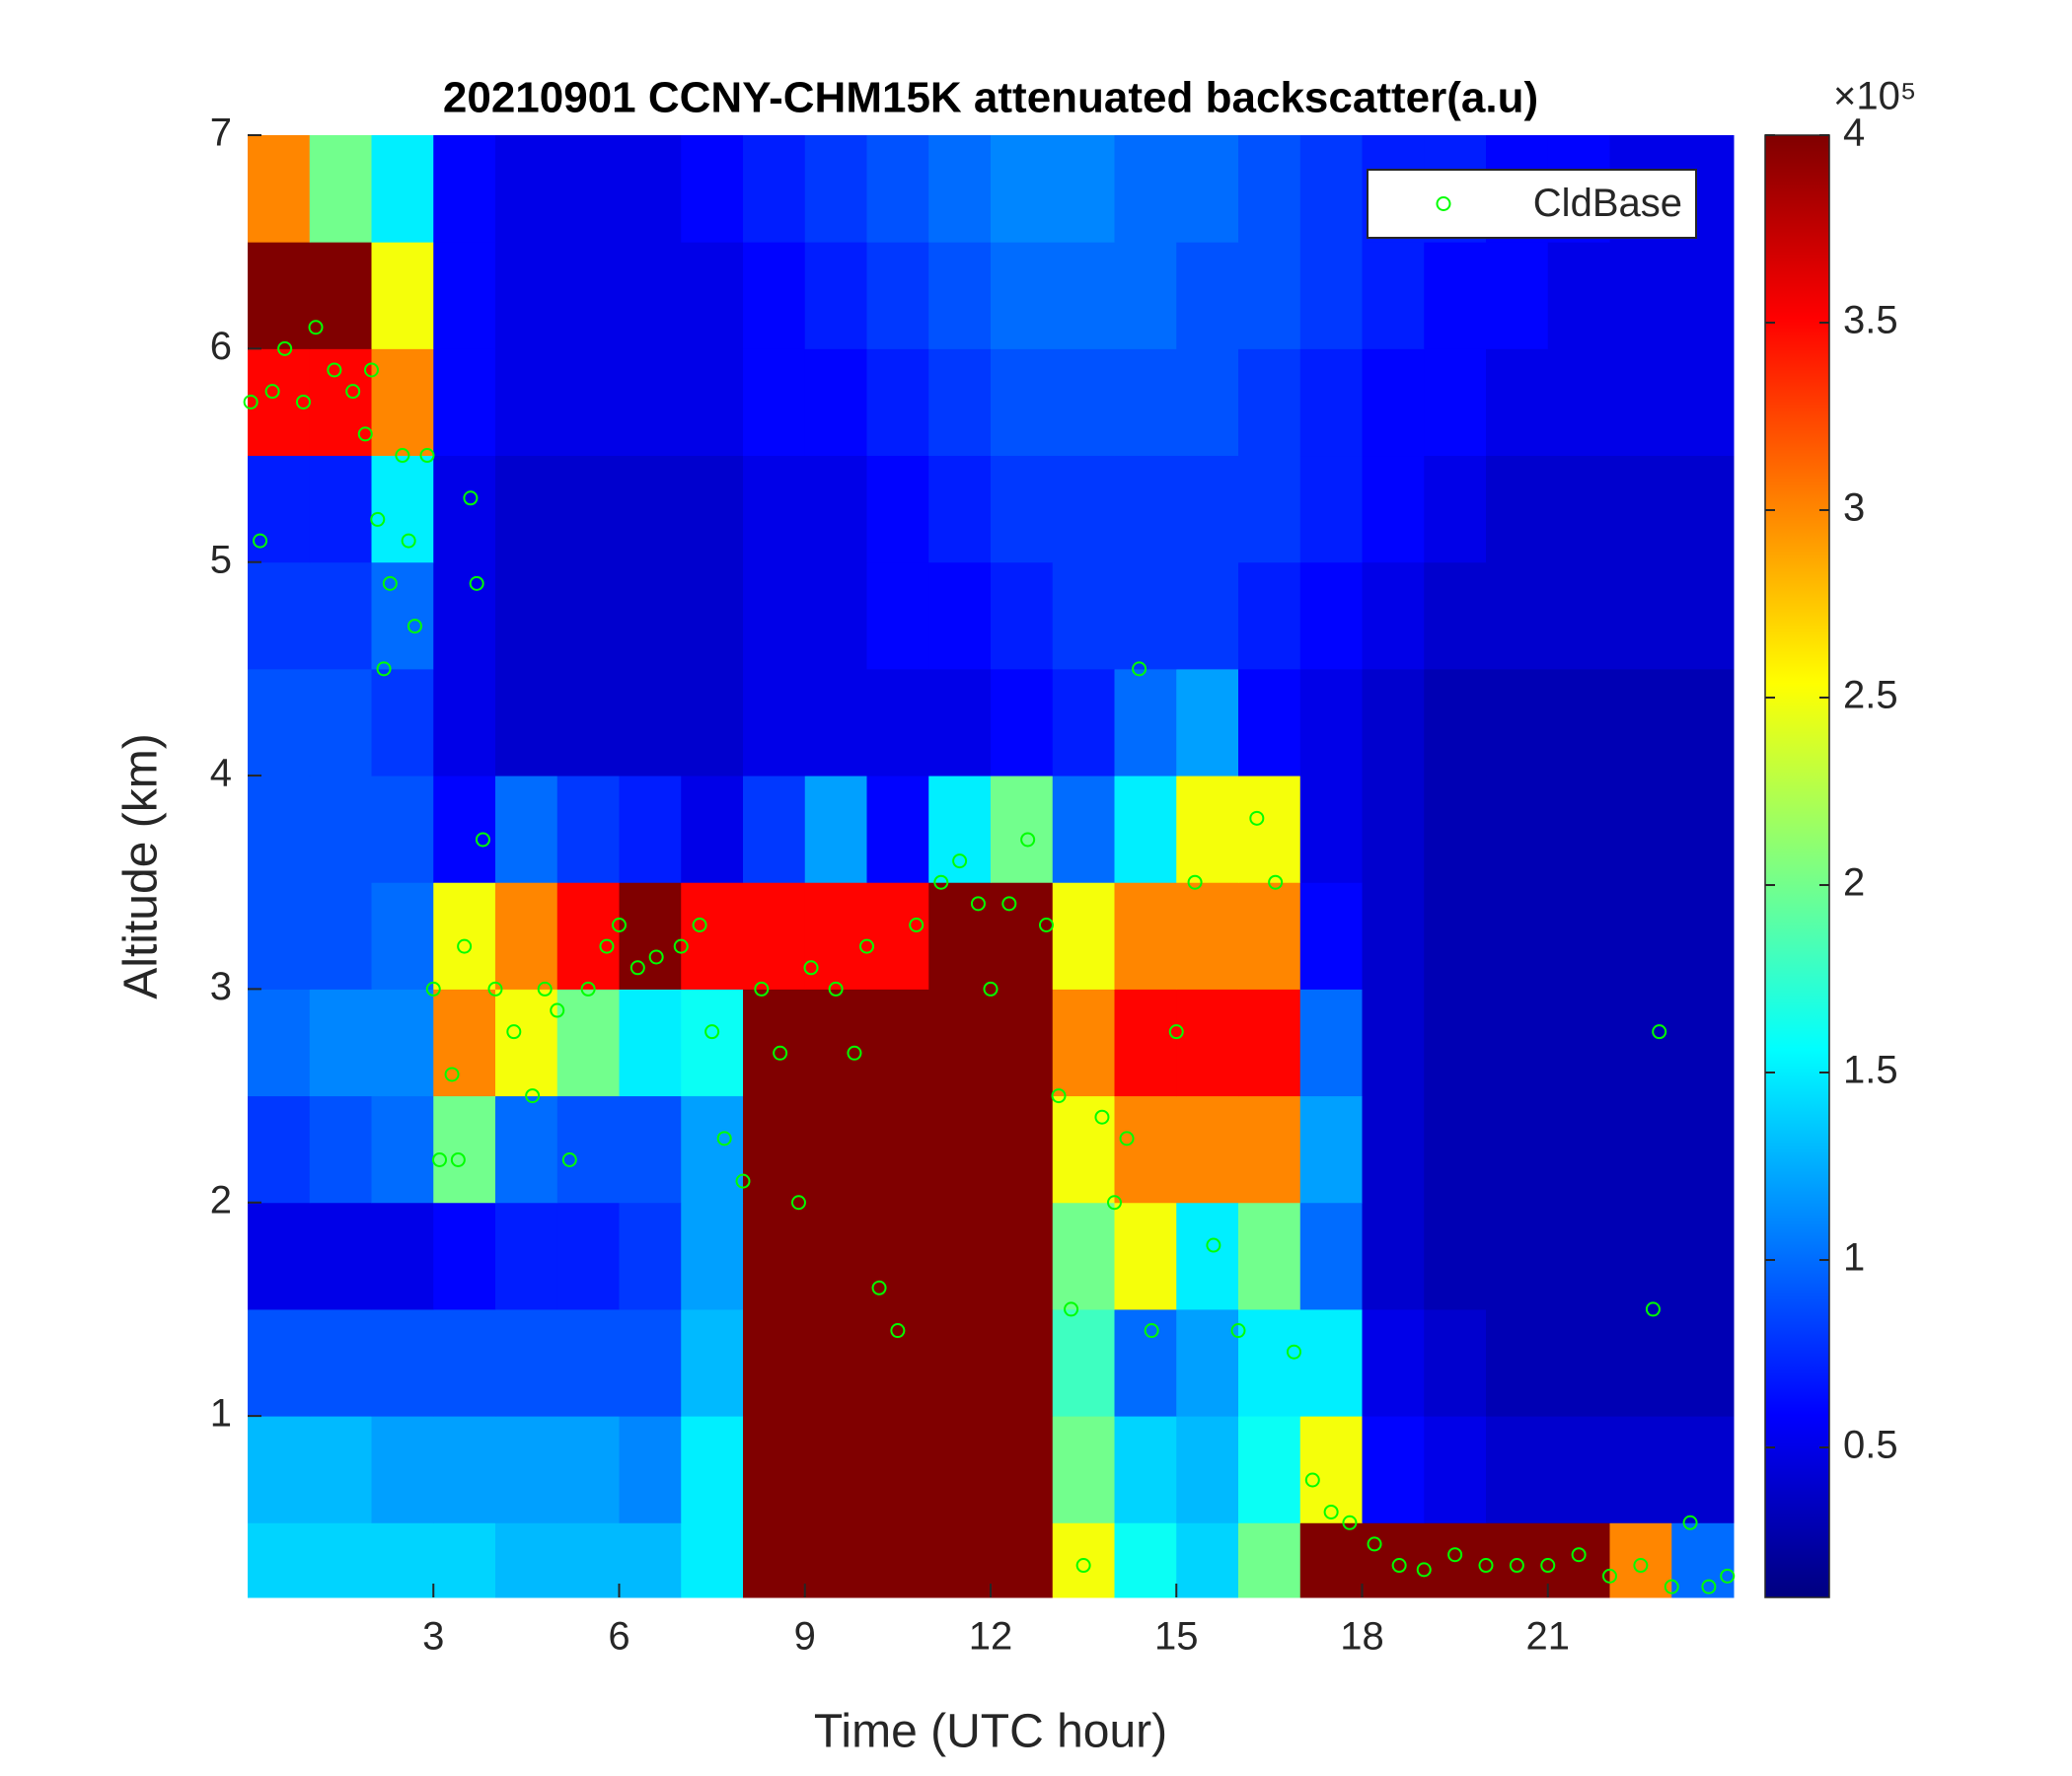 The width and height of the screenshot is (2072, 1776). Describe the element at coordinates (1875, 97) in the screenshot. I see `colorbar-scale: ×10⁵` at that location.